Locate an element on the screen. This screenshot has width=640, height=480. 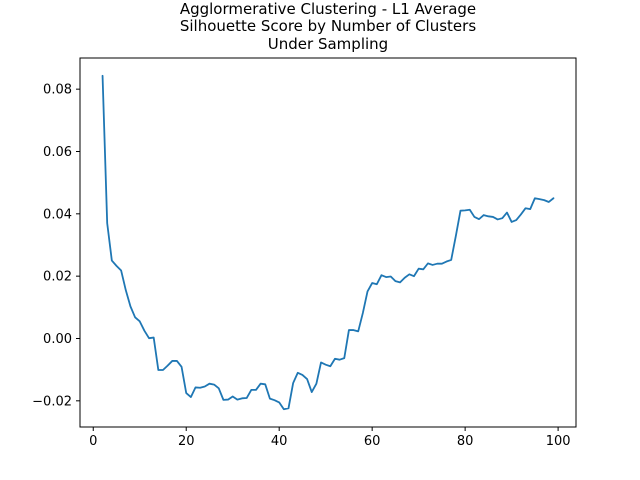
y-tick-label: 0.06 is located at coordinates (57, 152).